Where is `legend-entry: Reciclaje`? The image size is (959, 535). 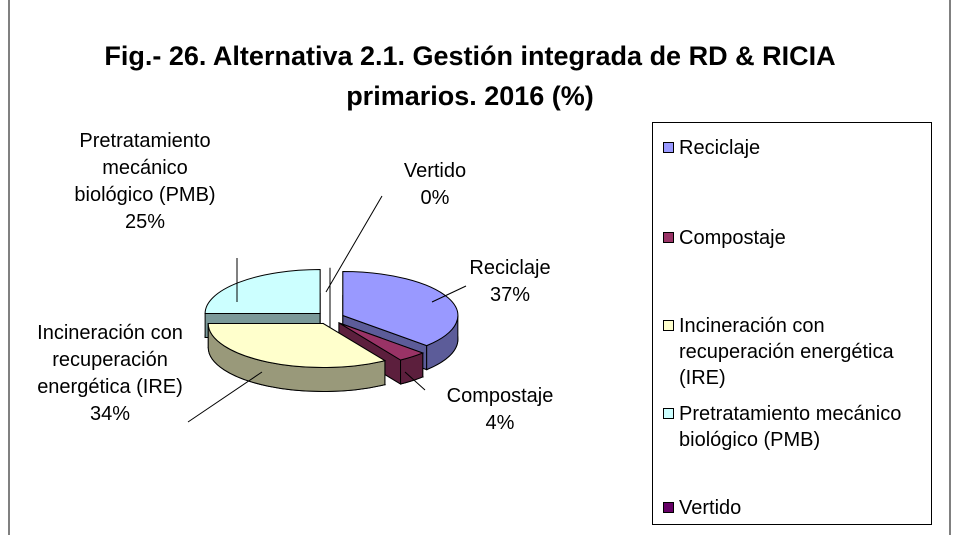 legend-entry: Reciclaje is located at coordinates (798, 148).